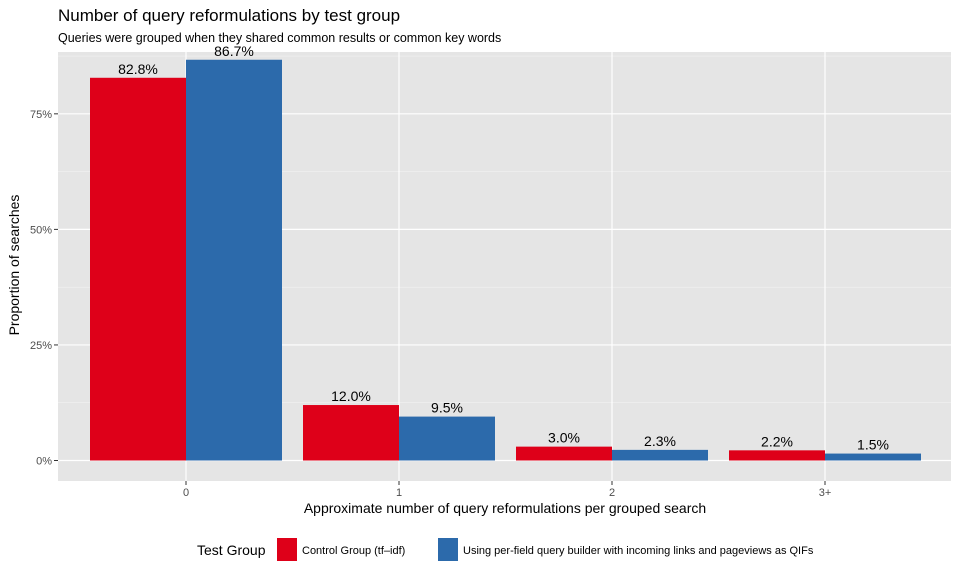 This screenshot has width=960, height=576. I want to click on x-axis: 0 1 2 3+, so click(507, 490).